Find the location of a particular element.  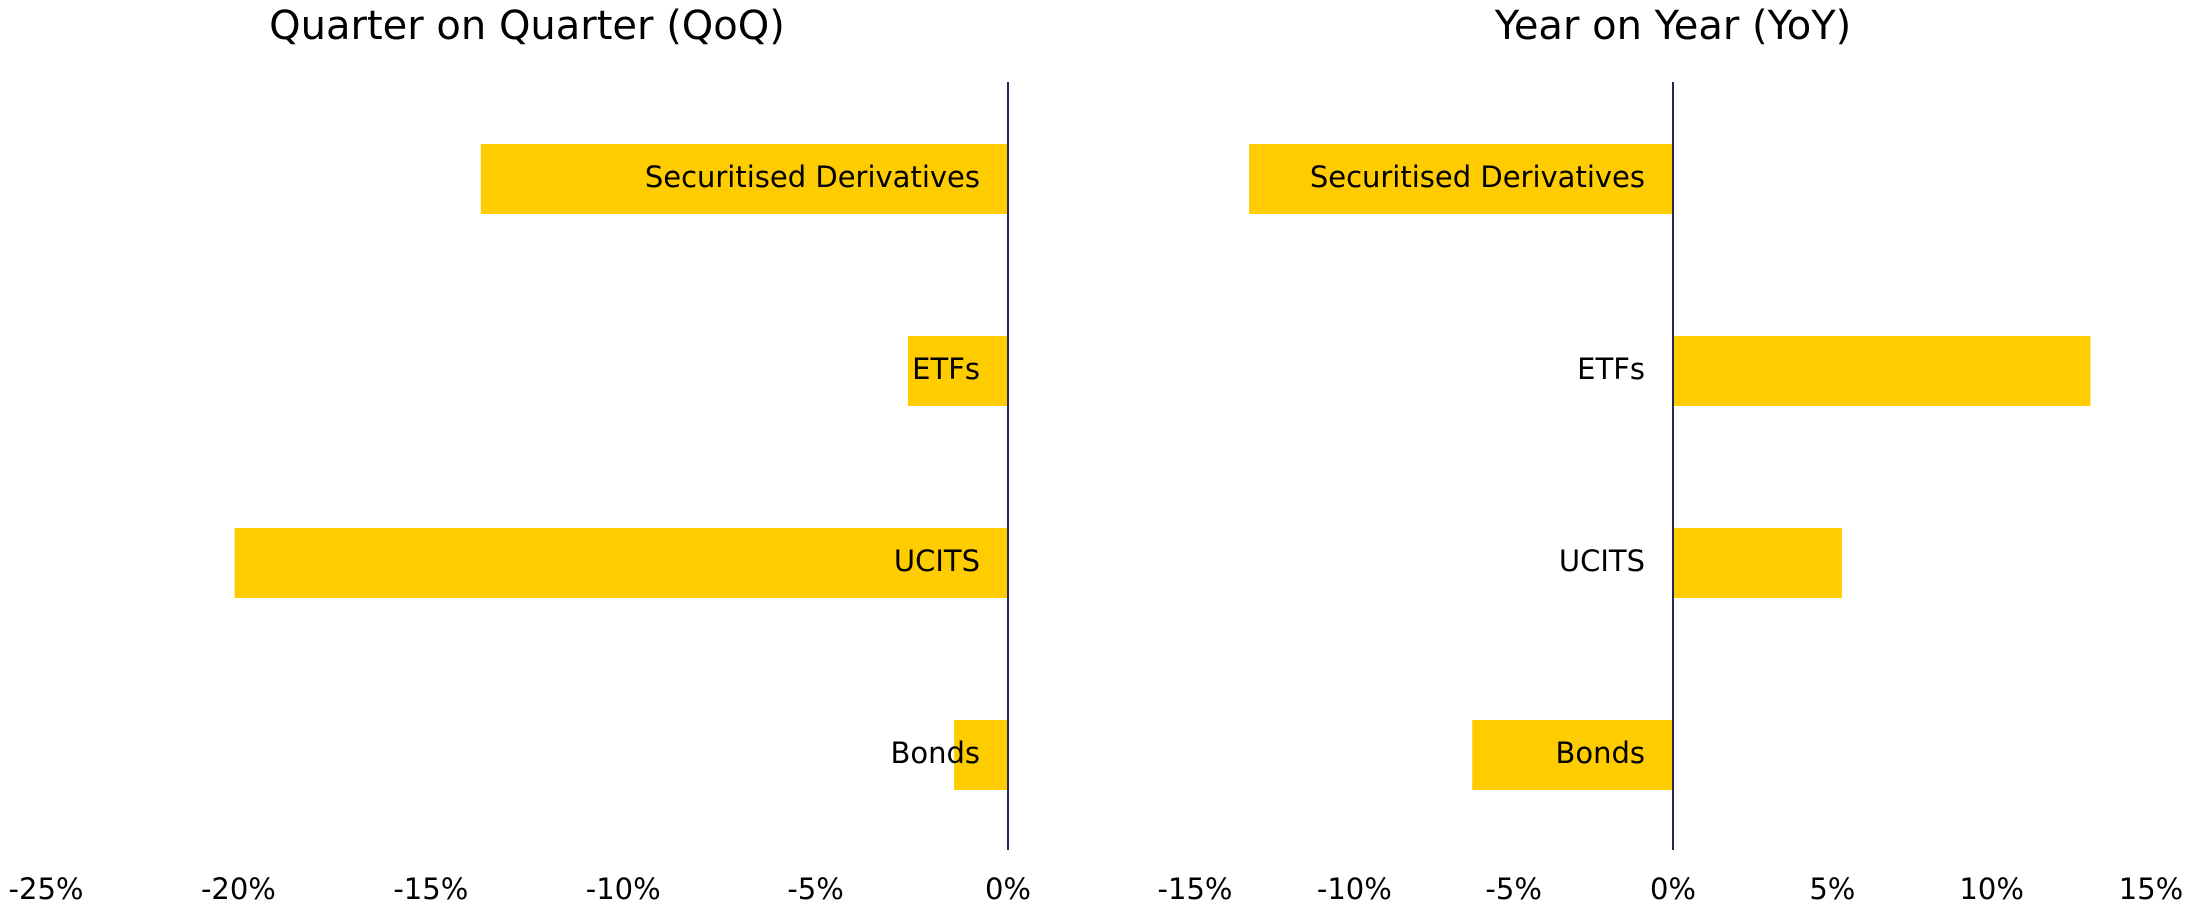

chart-title: Year on Year (YoY) is located at coordinates (1673, 26).